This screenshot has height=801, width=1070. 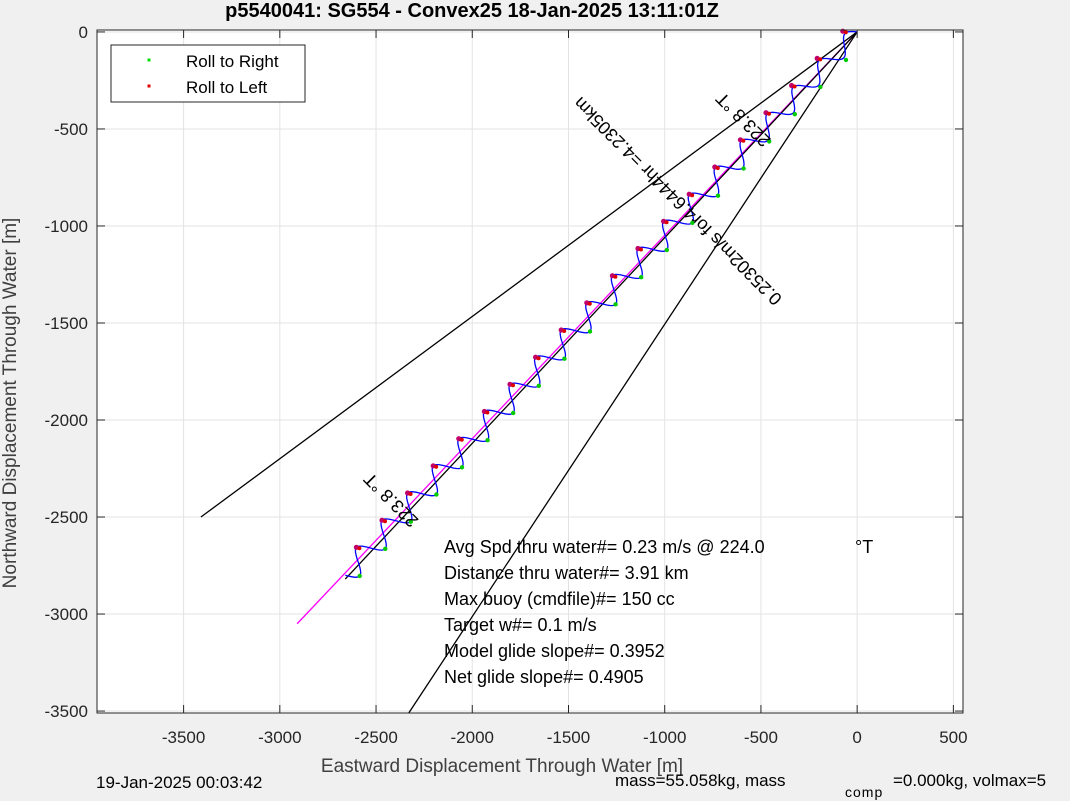 What do you see at coordinates (232, 61) in the screenshot?
I see `legend-entry-roll-right: Roll to Right` at bounding box center [232, 61].